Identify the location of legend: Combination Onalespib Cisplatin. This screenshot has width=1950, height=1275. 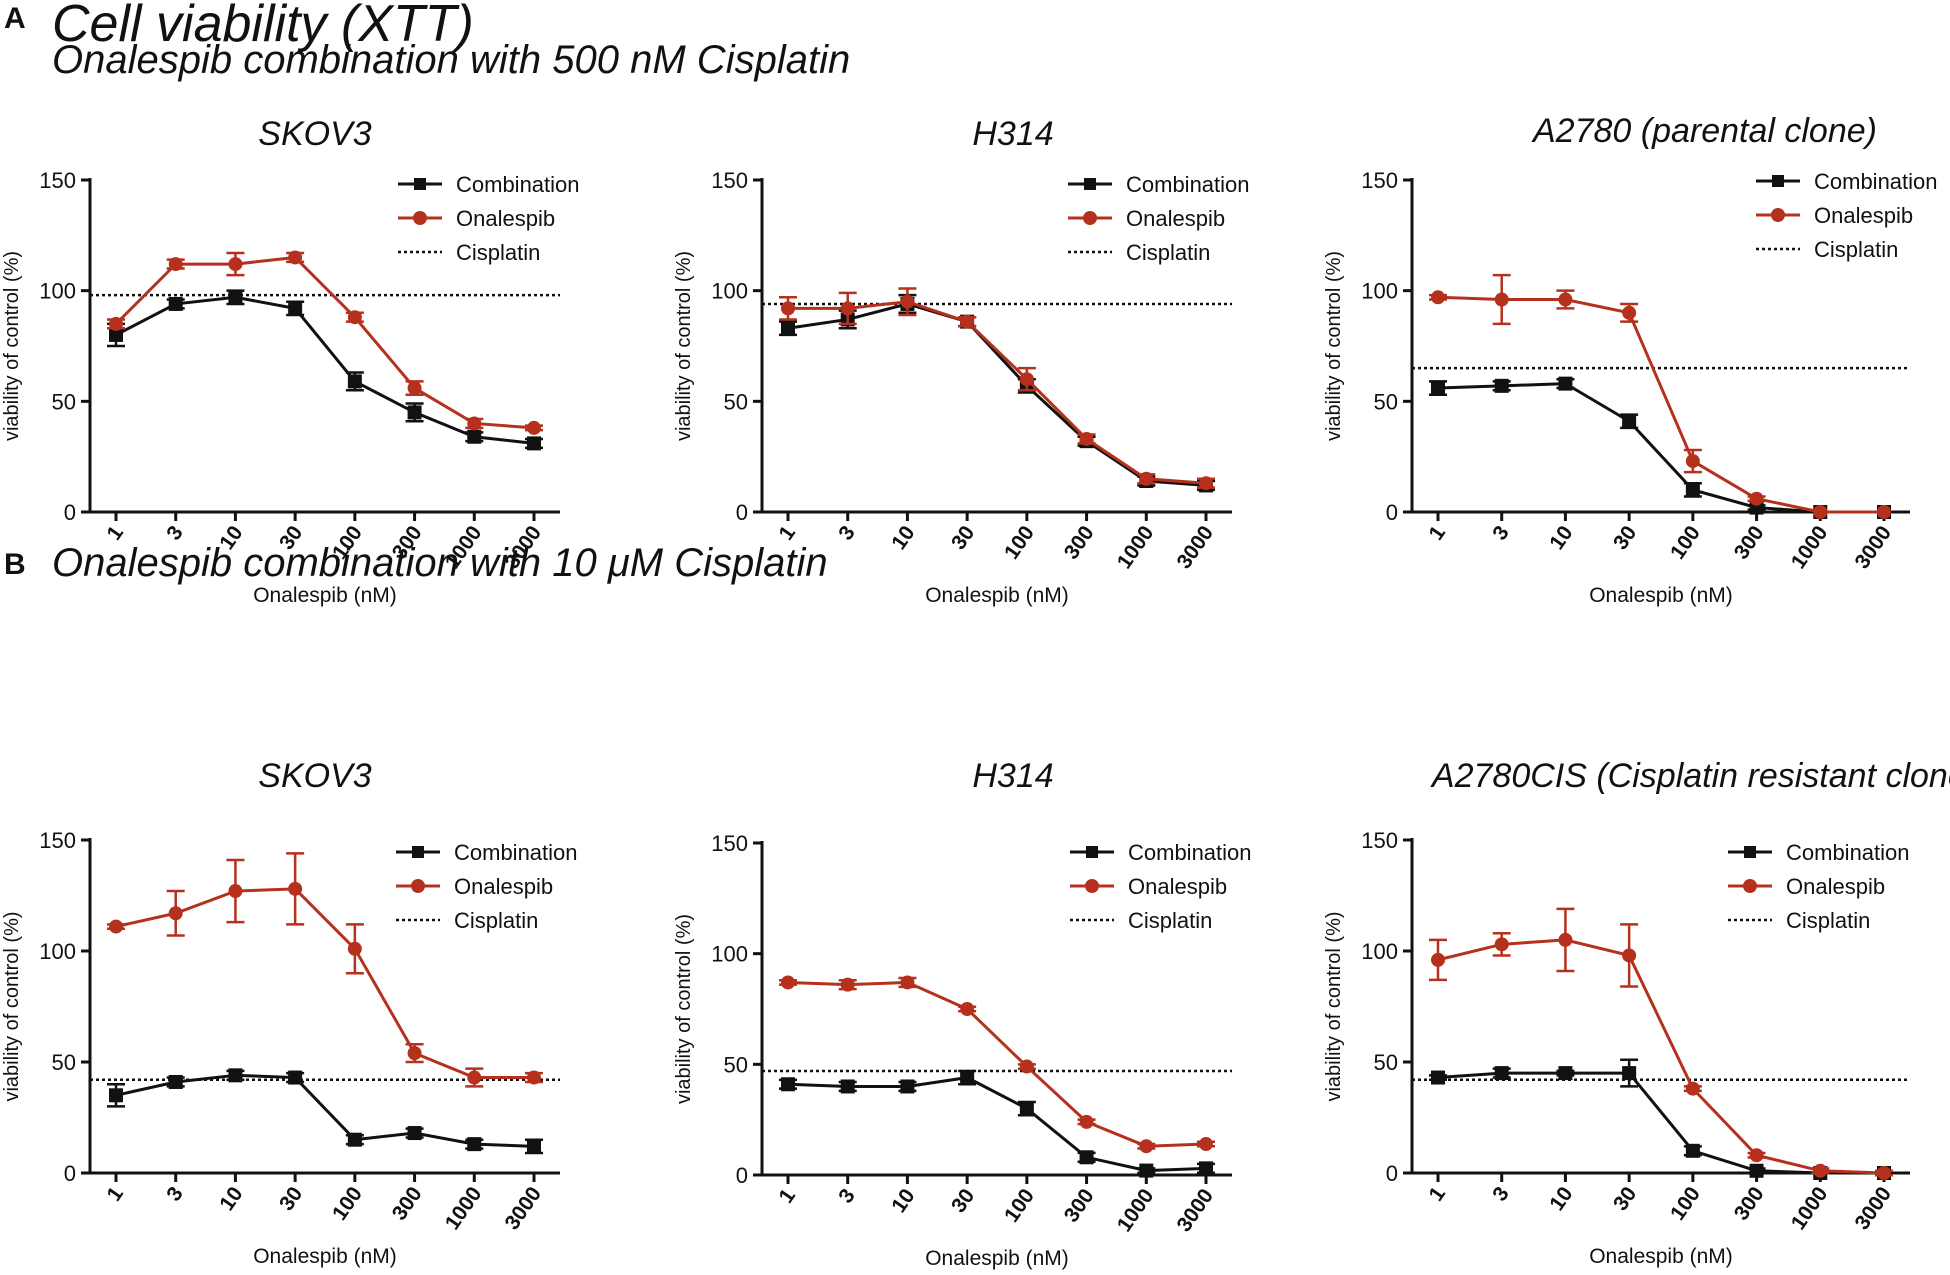
(487, 886).